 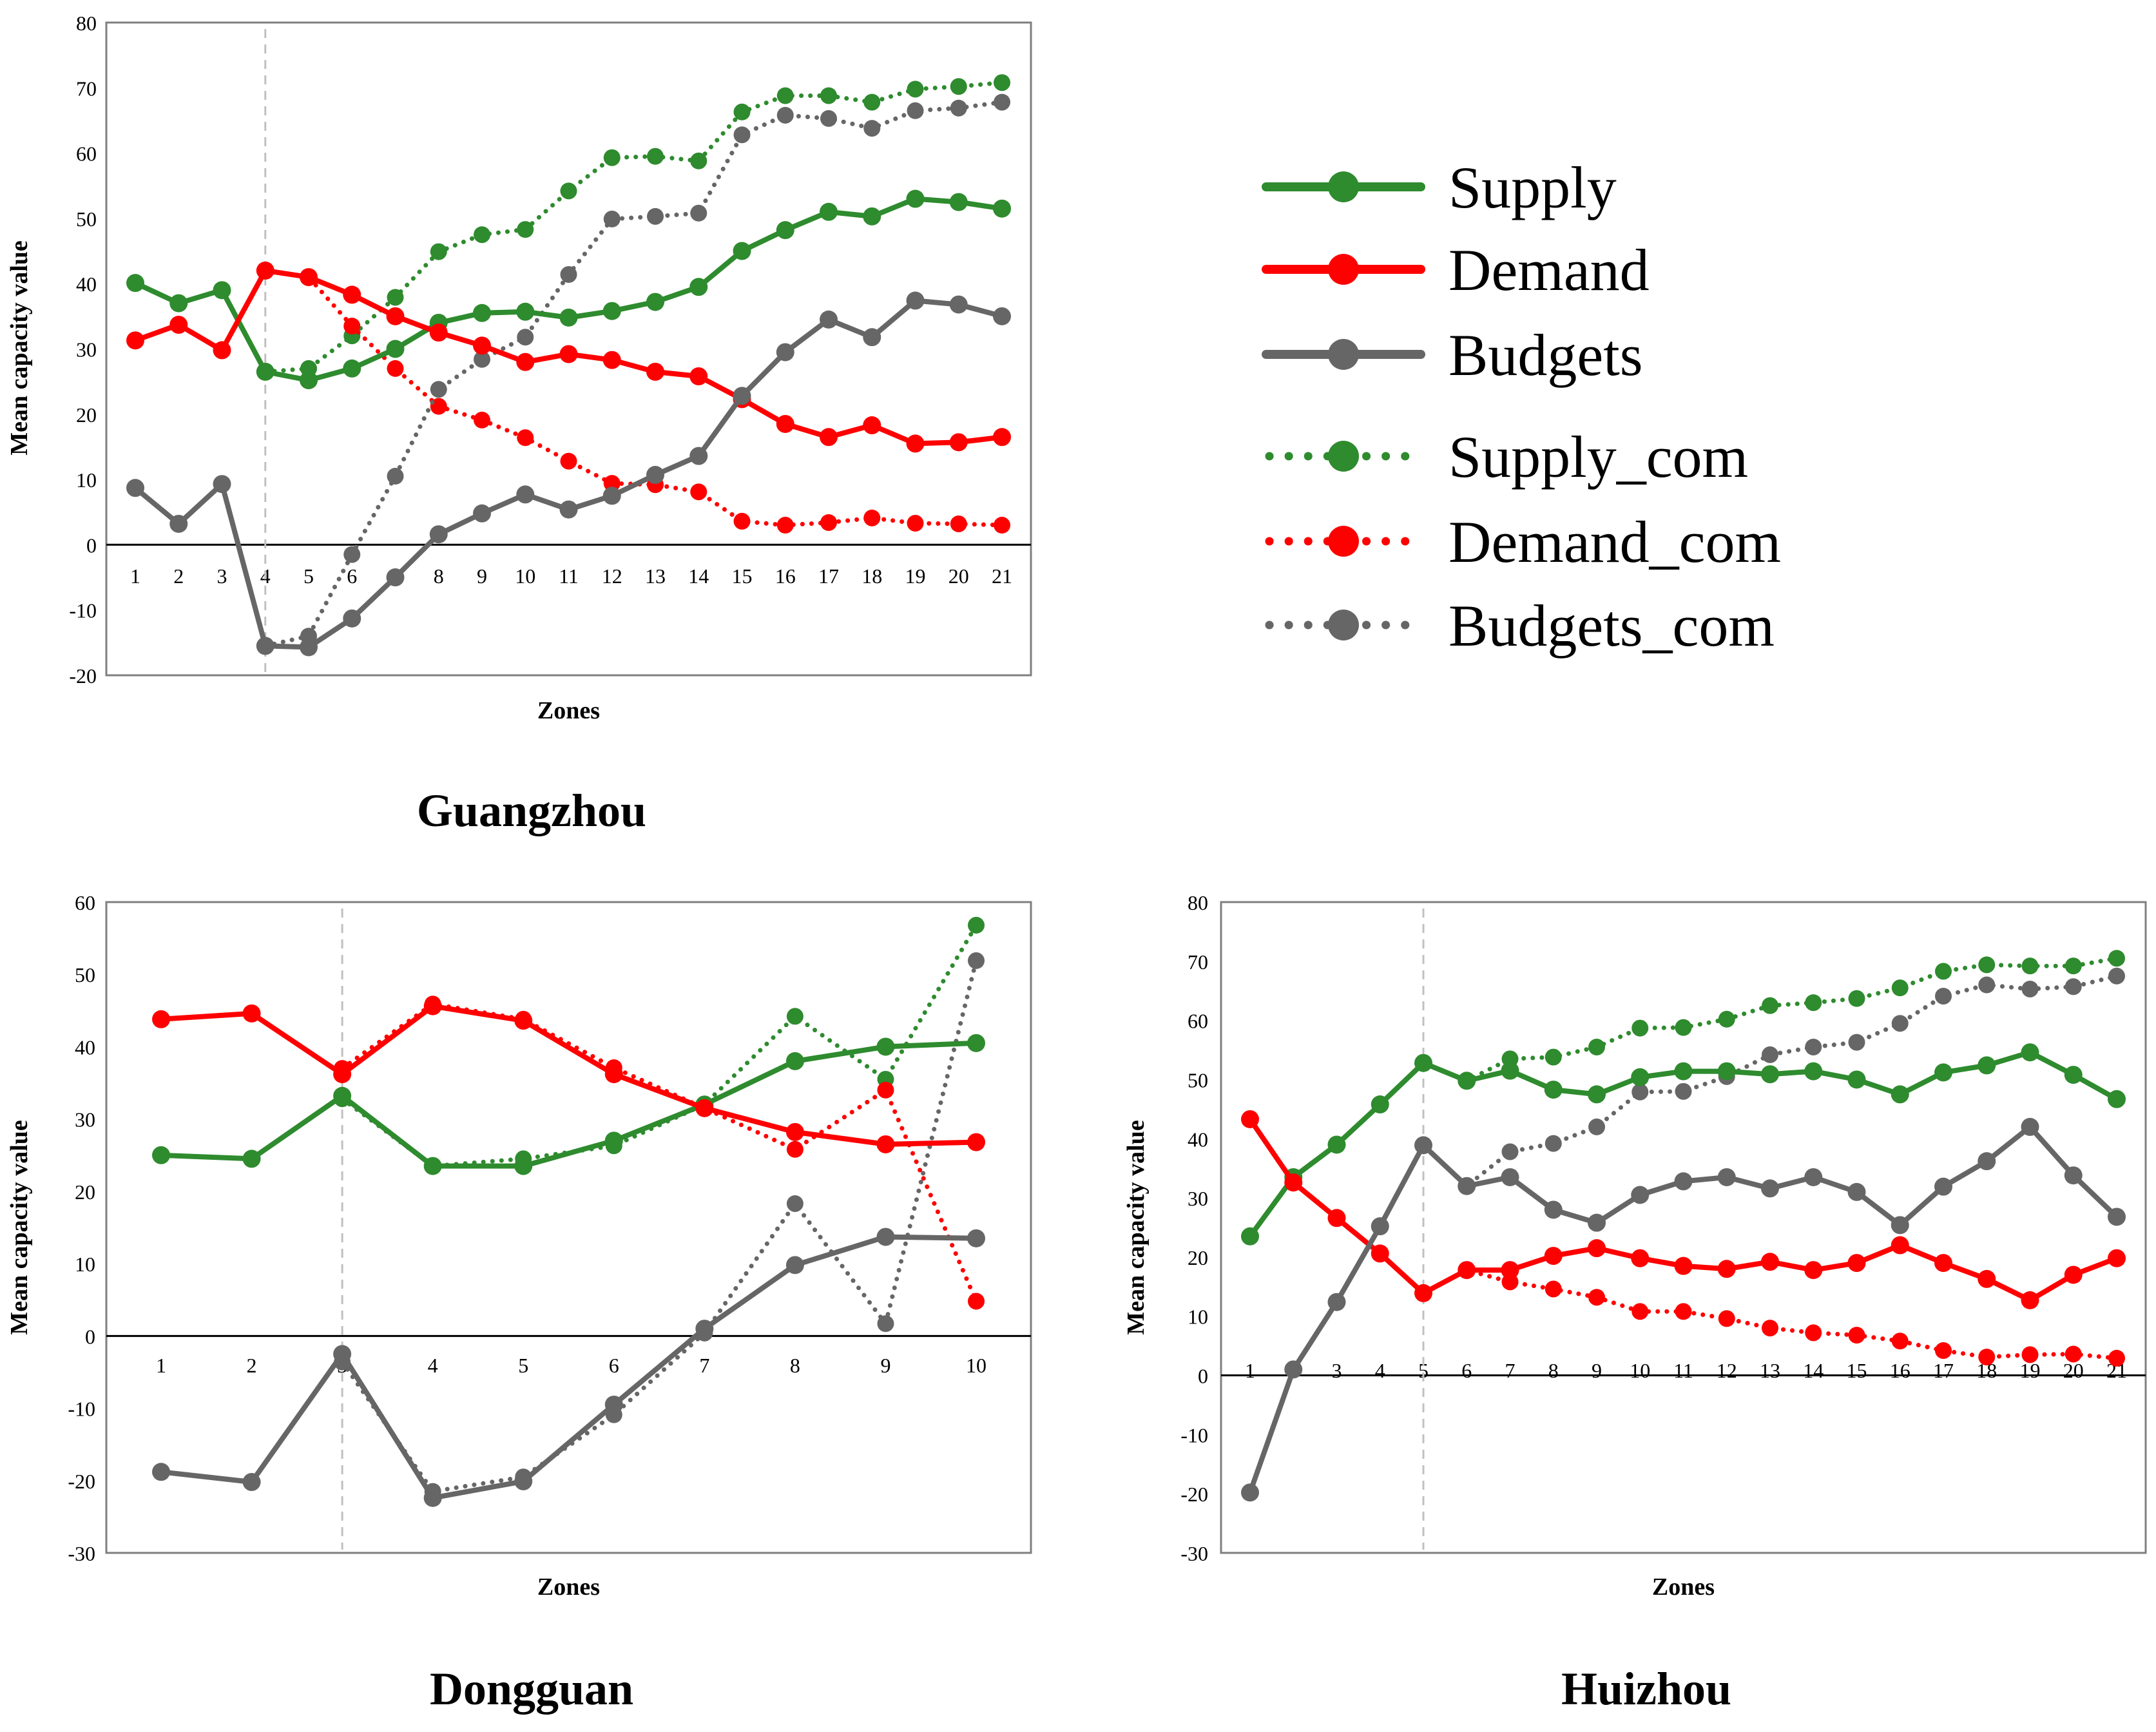 What do you see at coordinates (85, 975) in the screenshot?
I see `y-tick-label: 50` at bounding box center [85, 975].